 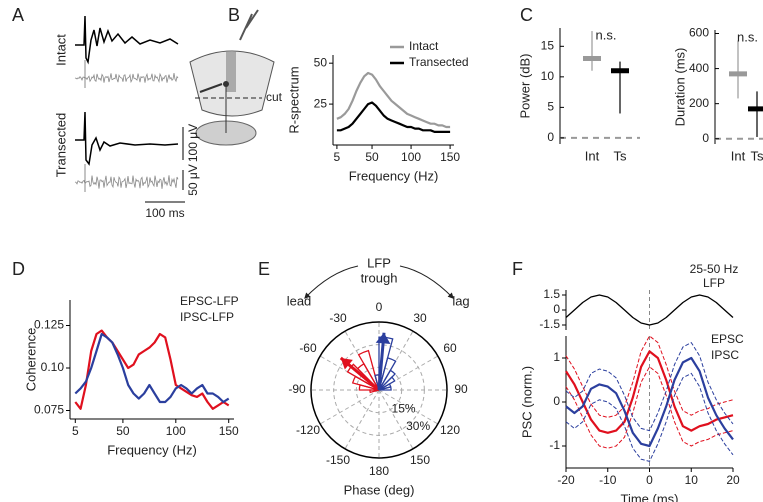 I want to click on legend-label: EPSC-LFP, so click(x=209, y=301).